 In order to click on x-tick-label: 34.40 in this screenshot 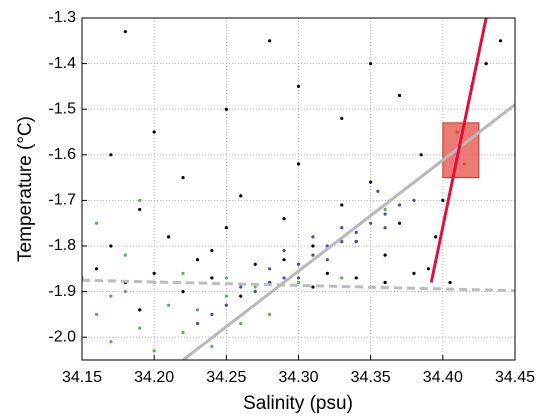, I will do `click(443, 377)`.